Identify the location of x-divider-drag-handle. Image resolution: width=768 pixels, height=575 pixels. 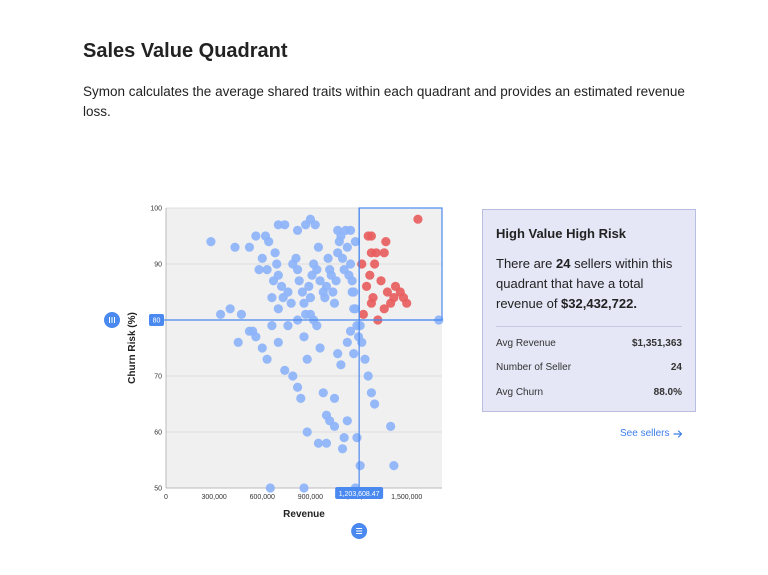
(359, 531).